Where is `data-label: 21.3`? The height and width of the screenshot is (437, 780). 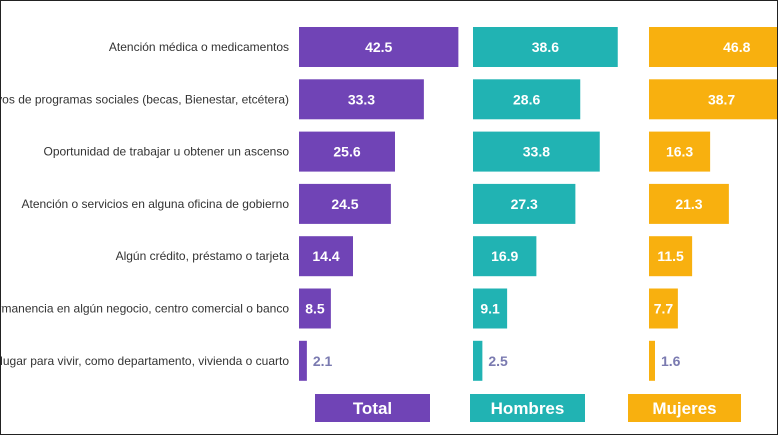
data-label: 21.3 is located at coordinates (688, 204).